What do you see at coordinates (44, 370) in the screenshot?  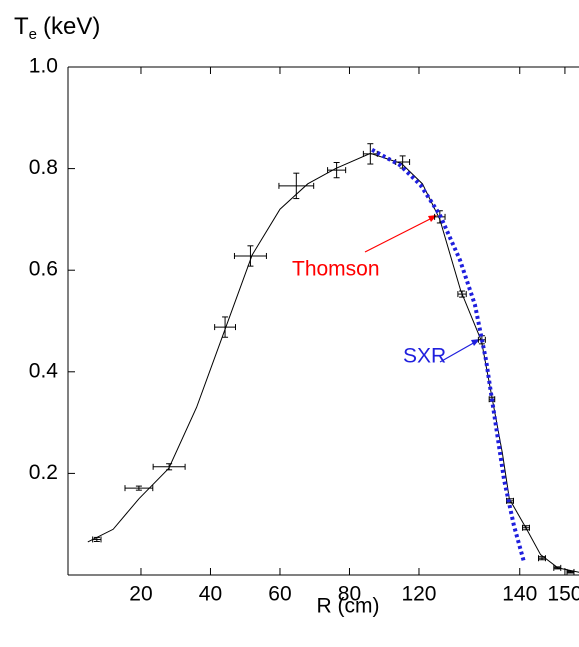 I see `y-tick-label: 0.4` at bounding box center [44, 370].